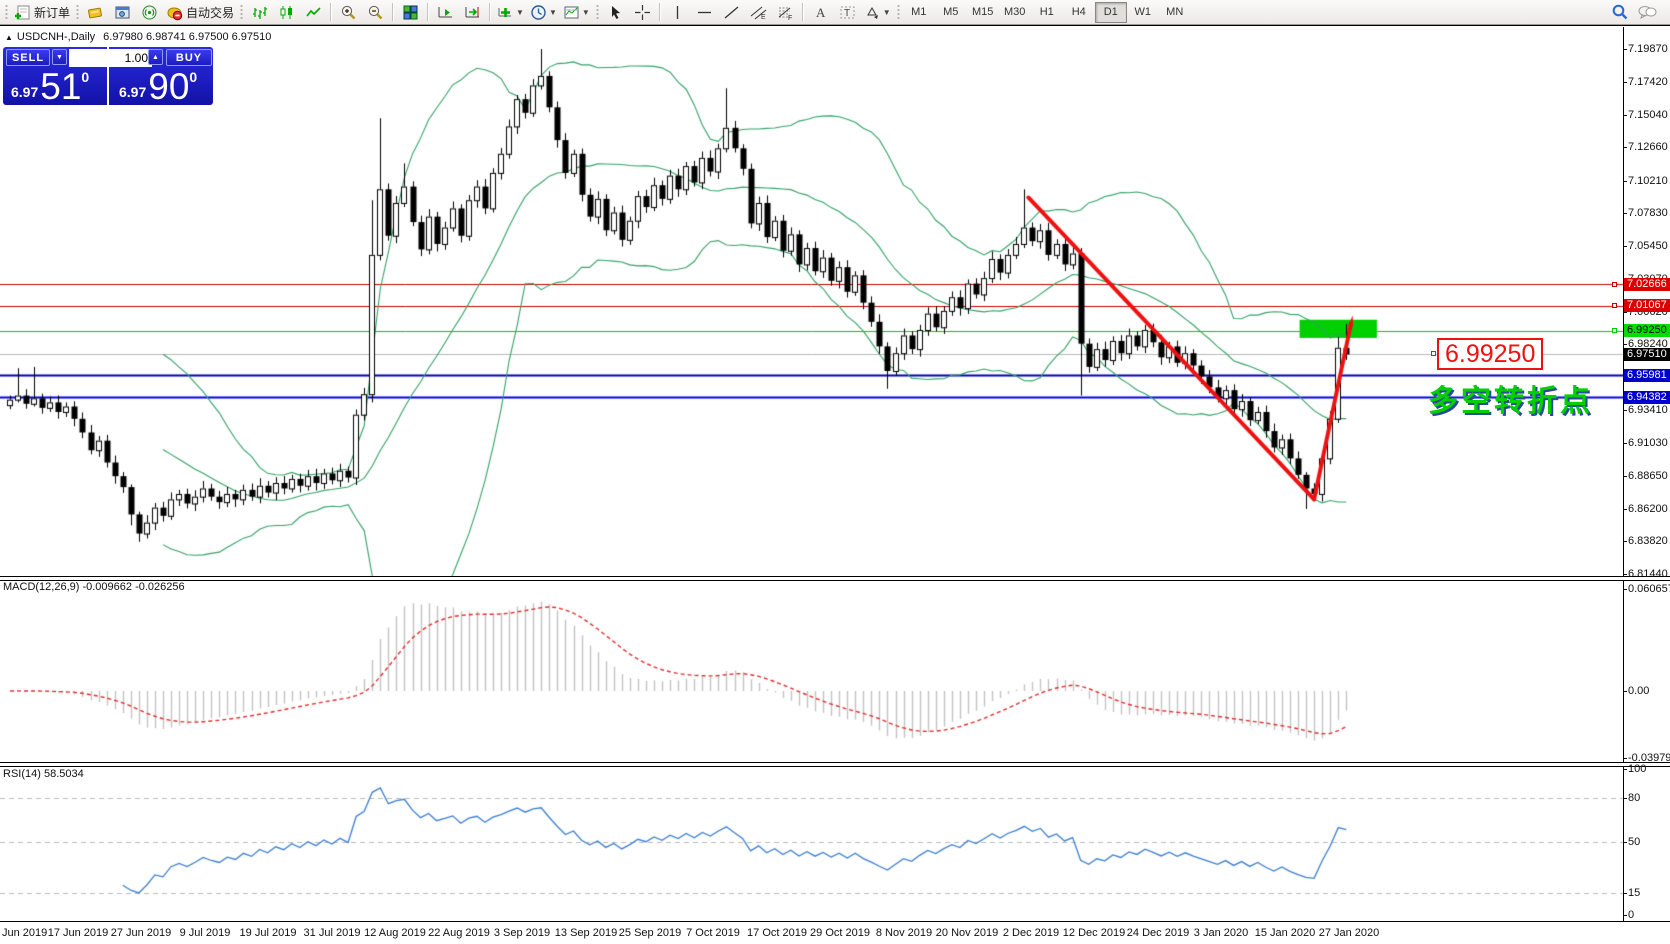 This screenshot has height=944, width=1670. I want to click on time-axis-label: Jun 2019, so click(25, 933).